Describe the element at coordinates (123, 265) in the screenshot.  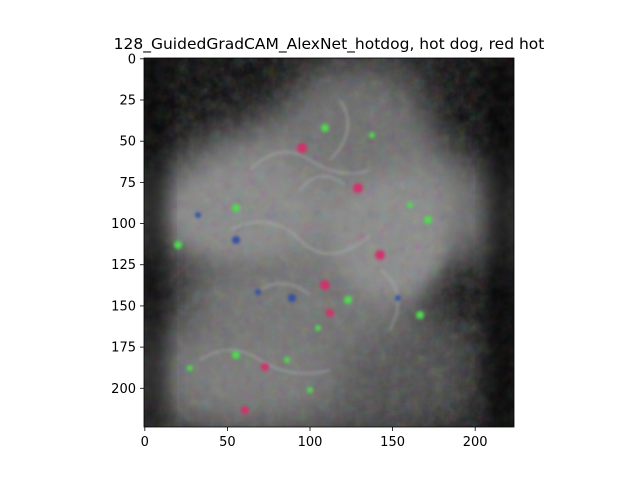
I see `y-tick-label: 125` at that location.